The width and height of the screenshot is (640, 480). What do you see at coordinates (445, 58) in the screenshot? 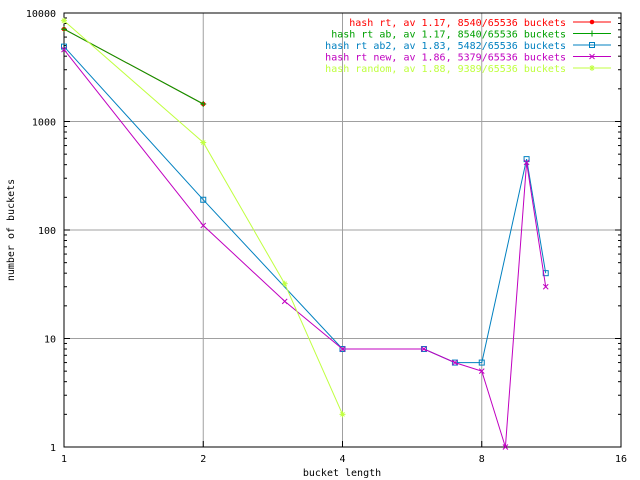
I see `legend-label-4: hash rt new, av 1.86, 5379/65536 buckets` at bounding box center [445, 58].